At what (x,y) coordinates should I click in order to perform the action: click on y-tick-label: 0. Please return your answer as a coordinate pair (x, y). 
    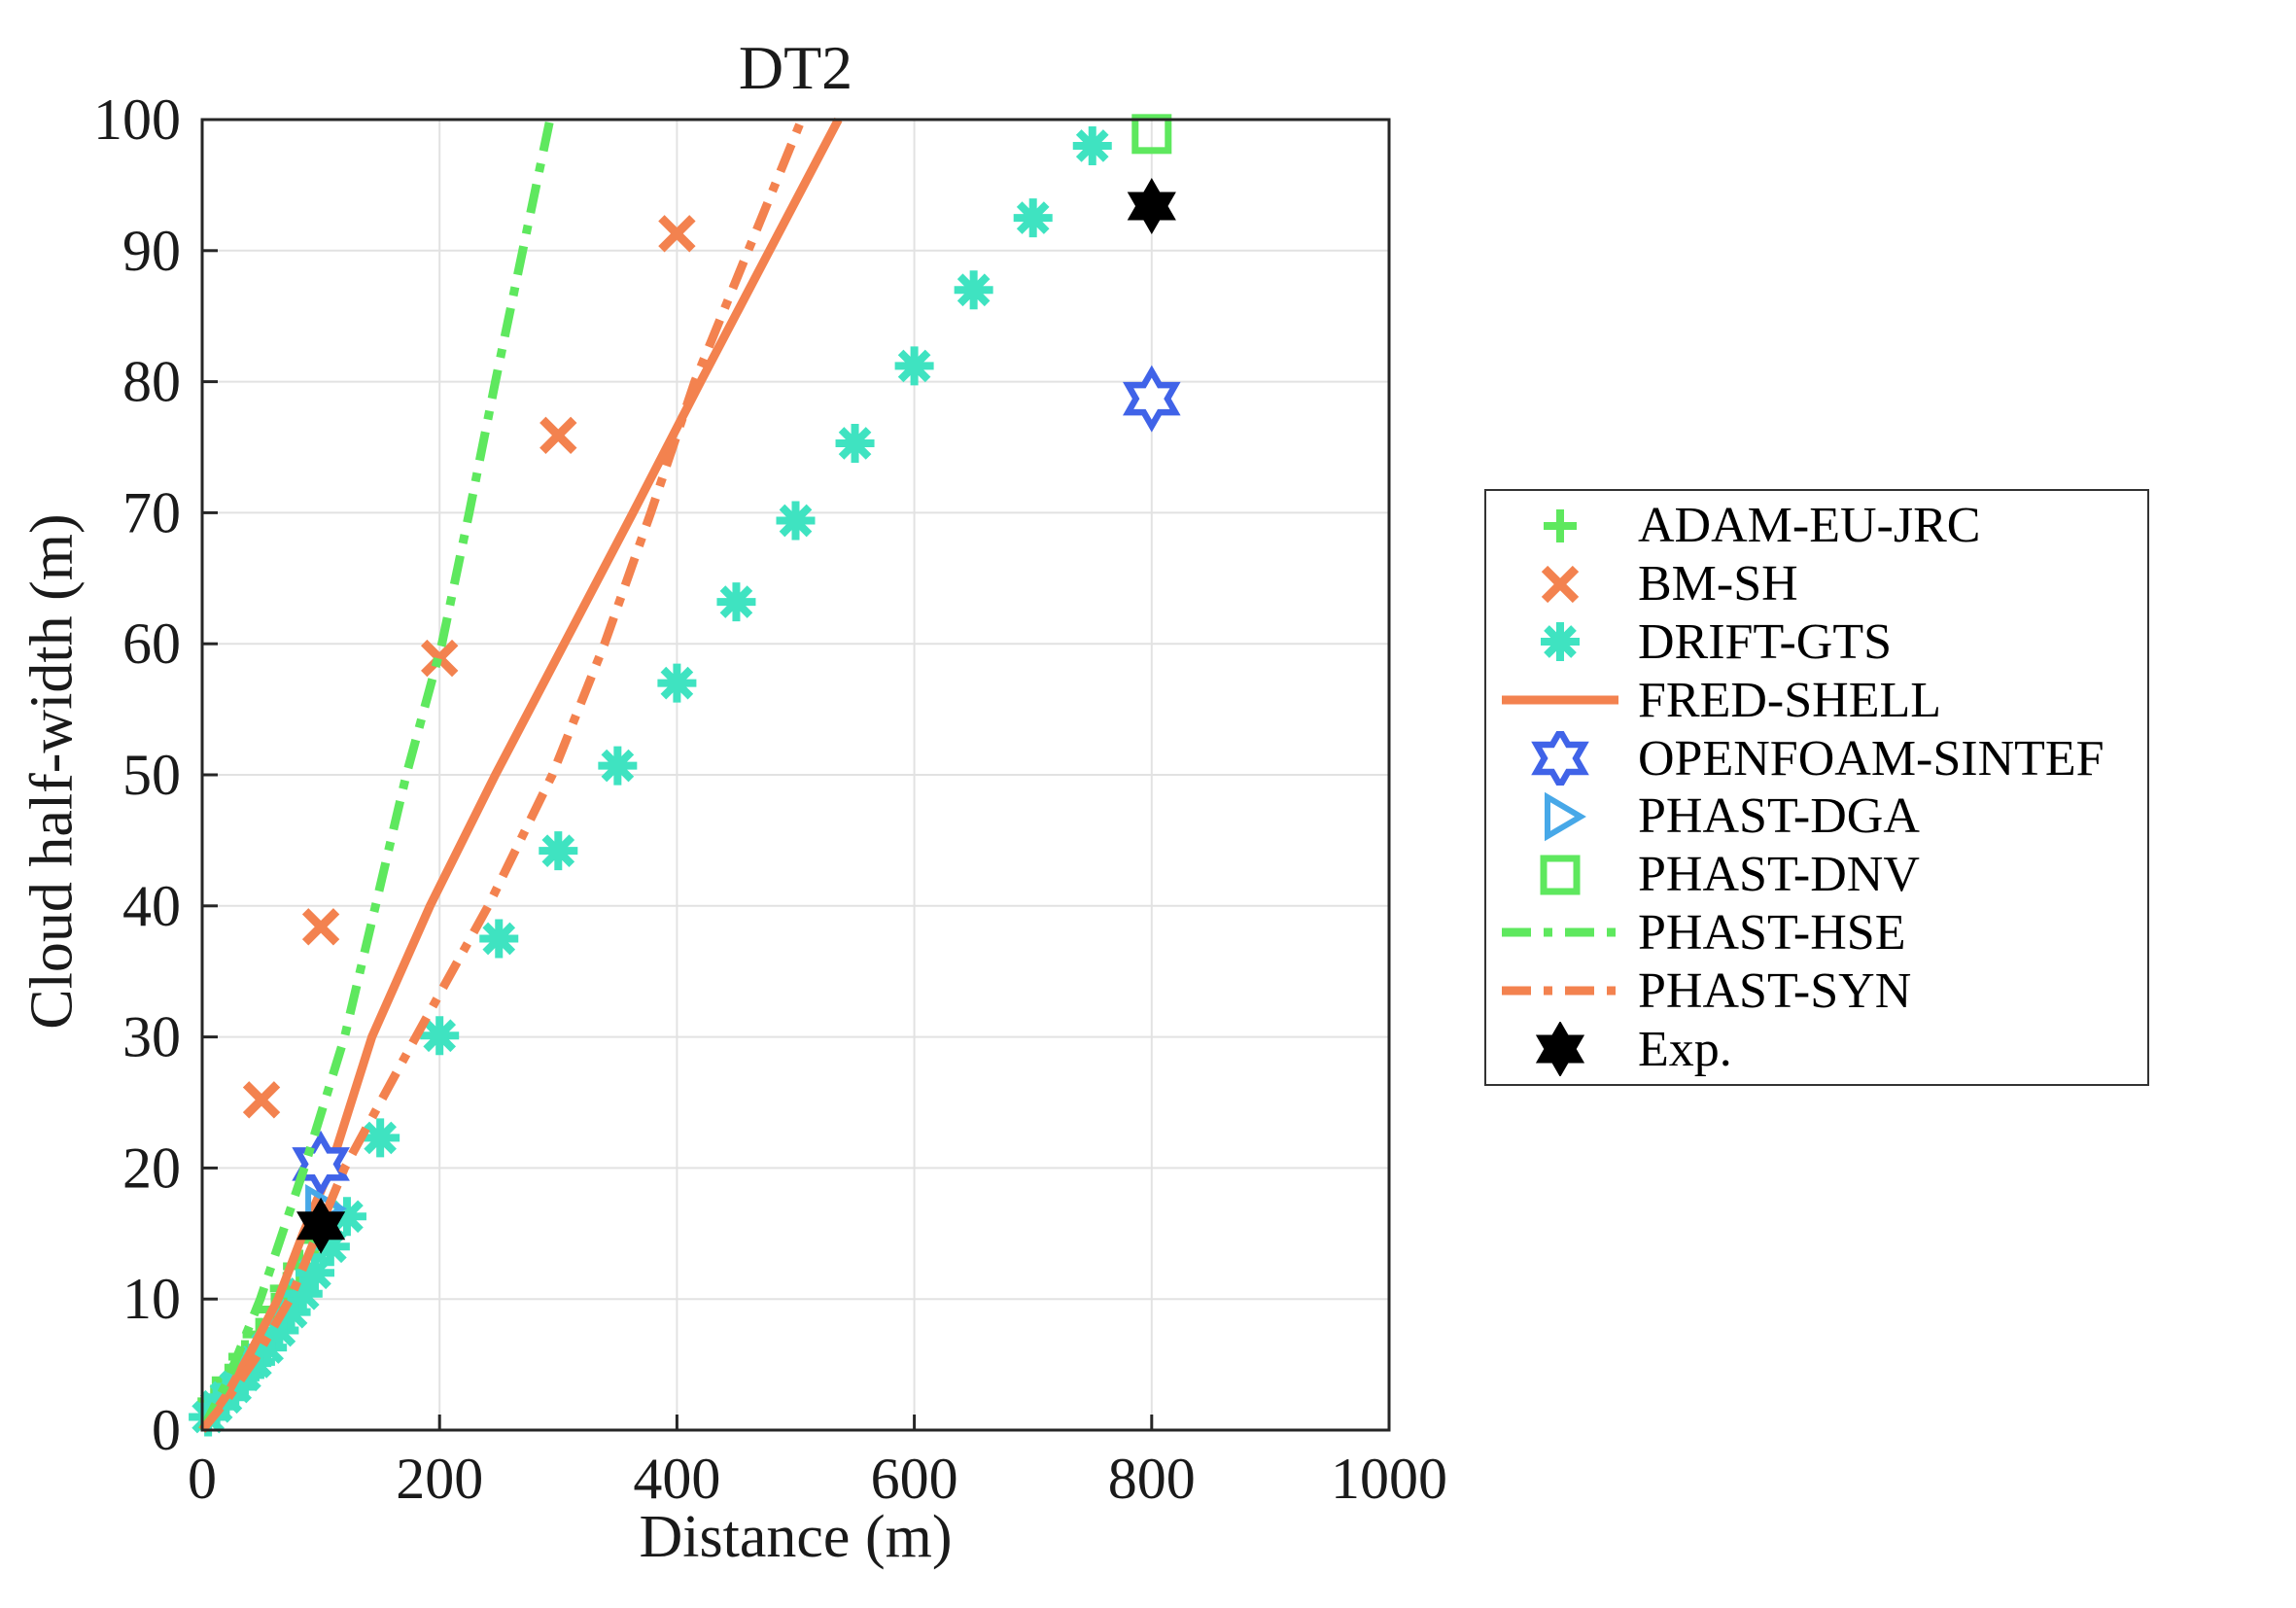
    Looking at the image, I should click on (166, 1430).